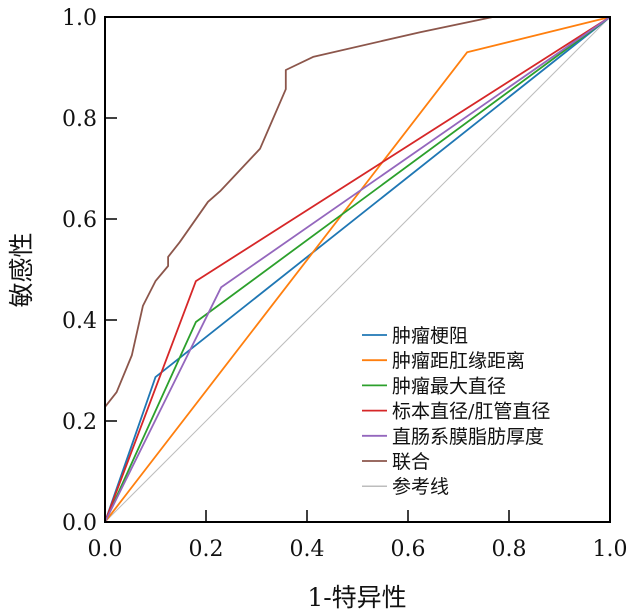 The image size is (633, 614). What do you see at coordinates (79, 220) in the screenshot?
I see `y-tick-label: 0.6` at bounding box center [79, 220].